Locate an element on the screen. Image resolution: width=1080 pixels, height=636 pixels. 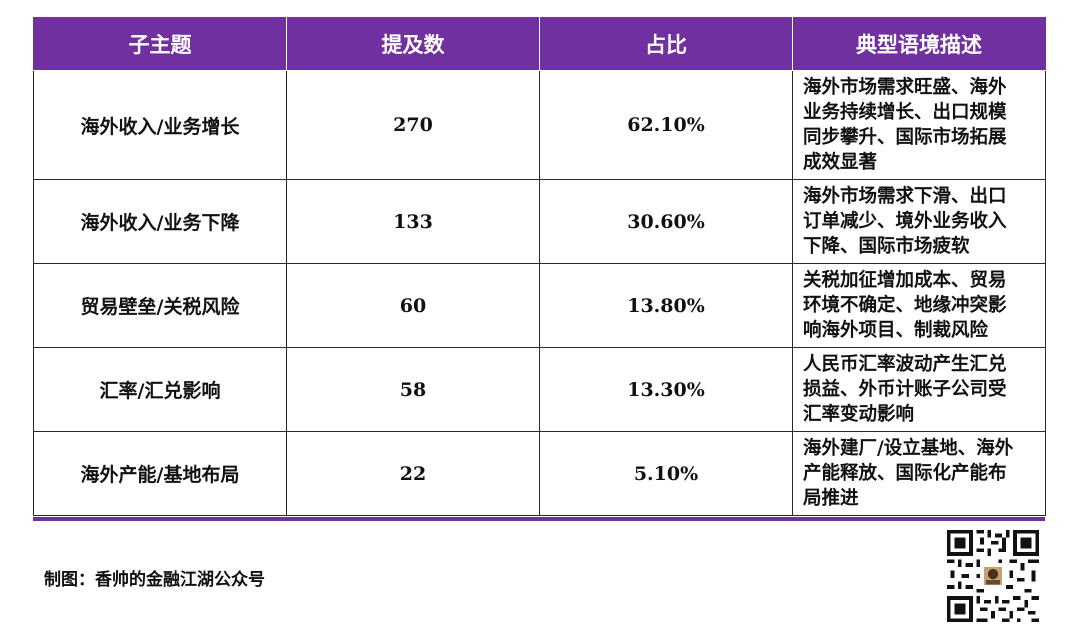
cell-subtopic: 海外收入/业务下降 is located at coordinates (160, 221).